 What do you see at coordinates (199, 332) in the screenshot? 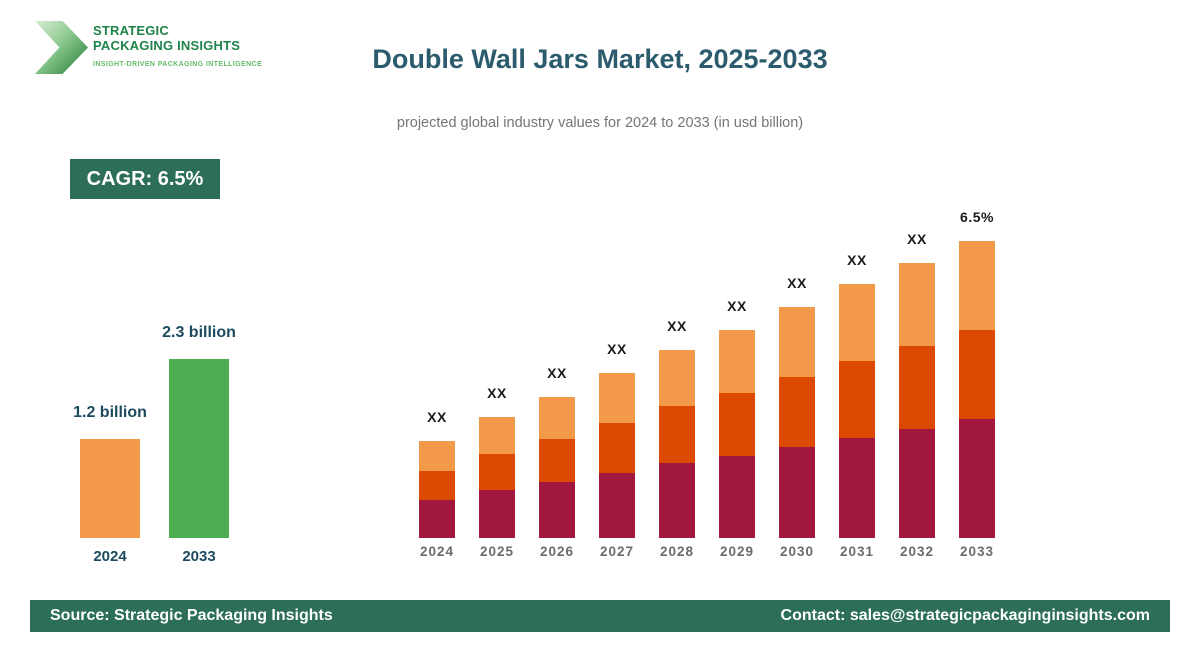
I see `mini-bar-value-label: 2.3 billion` at bounding box center [199, 332].